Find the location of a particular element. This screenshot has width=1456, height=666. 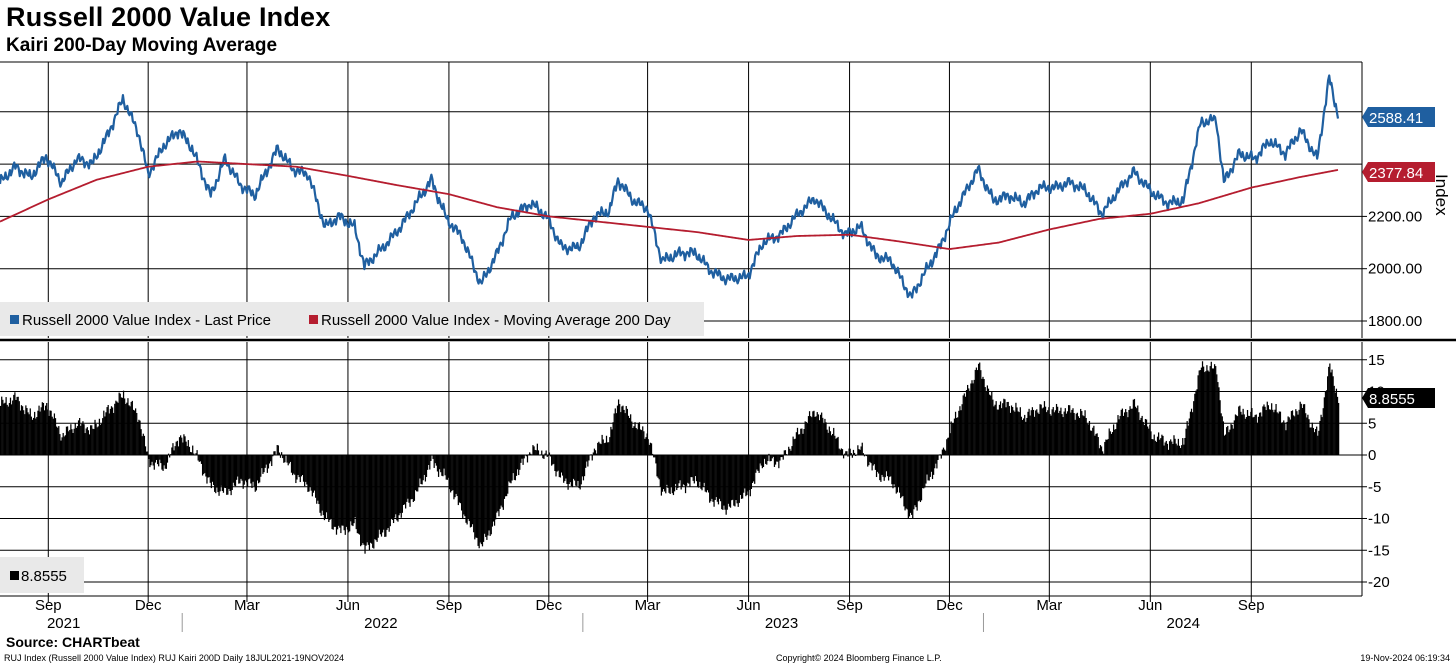

y-tick-label-bottom-2: 5 is located at coordinates (1372, 423).